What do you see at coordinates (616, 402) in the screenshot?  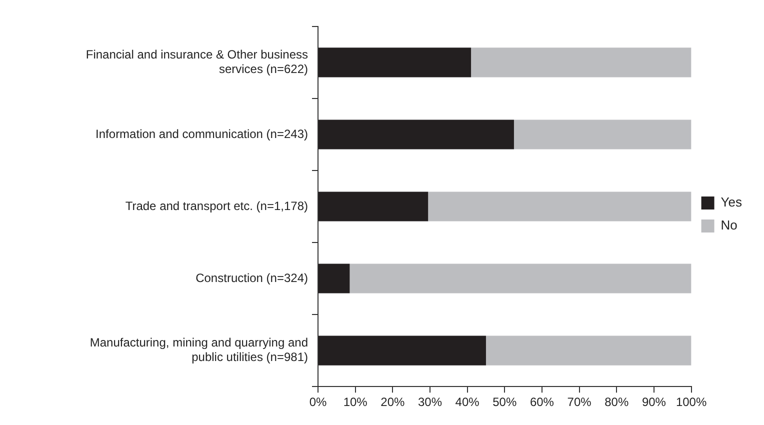 I see `x-tick-label: 80%` at bounding box center [616, 402].